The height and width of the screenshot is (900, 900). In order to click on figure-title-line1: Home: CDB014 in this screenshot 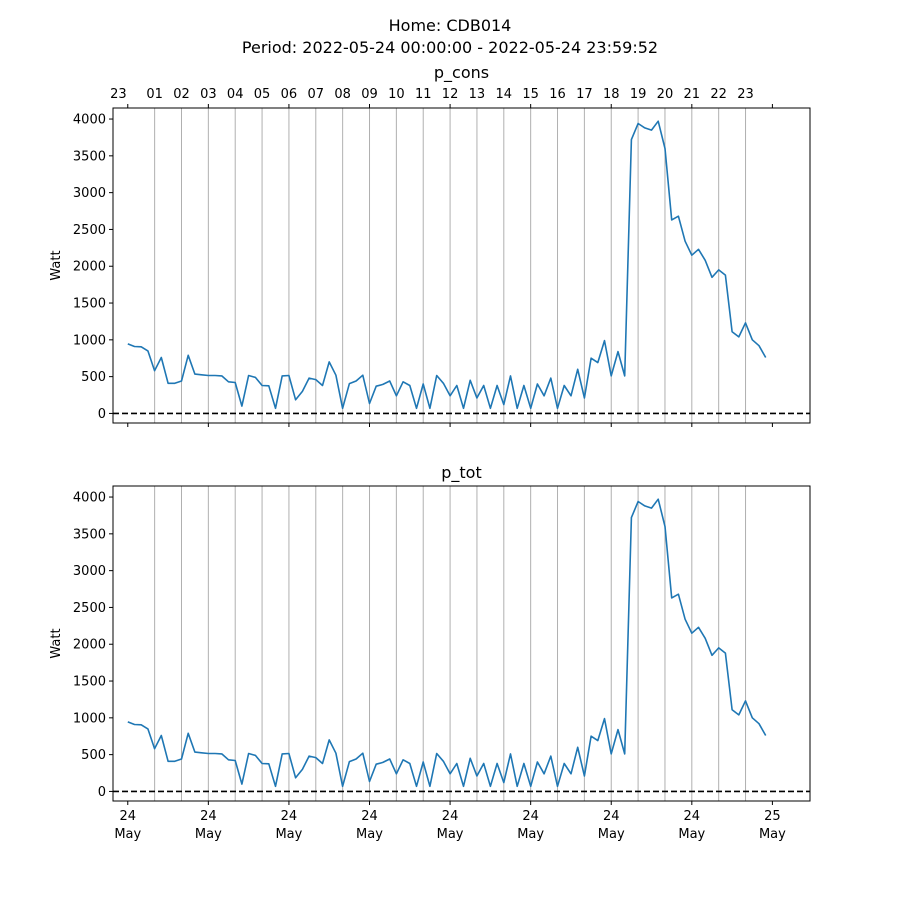, I will do `click(450, 25)`.